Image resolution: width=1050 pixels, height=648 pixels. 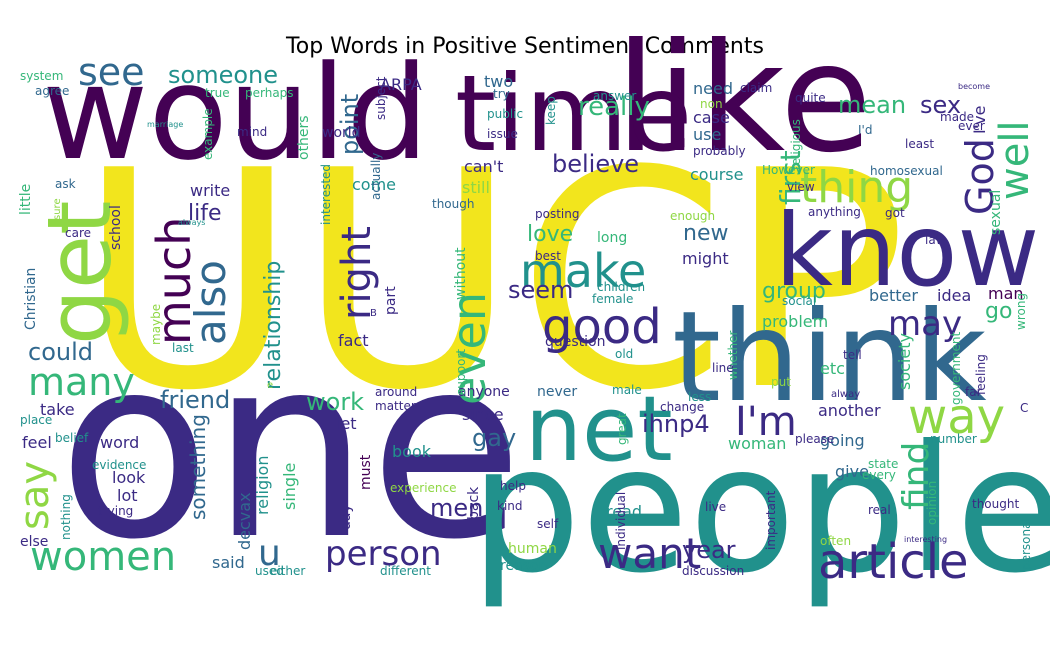 I want to click on word-24: see, so click(x=111, y=72).